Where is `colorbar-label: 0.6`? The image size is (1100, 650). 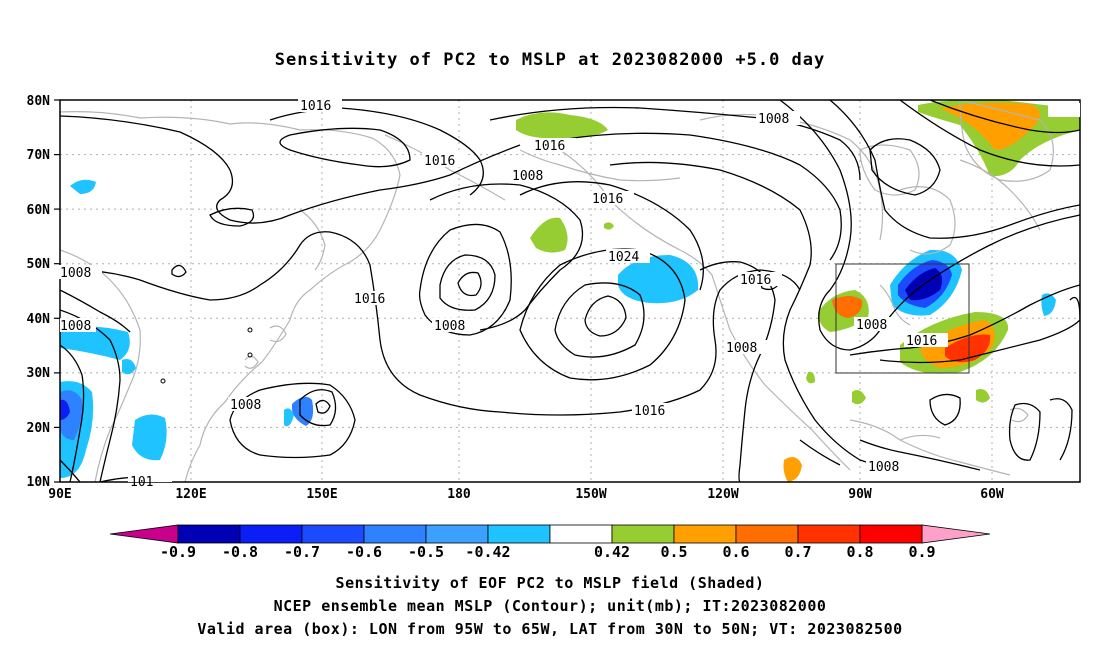 colorbar-label: 0.6 is located at coordinates (735, 552).